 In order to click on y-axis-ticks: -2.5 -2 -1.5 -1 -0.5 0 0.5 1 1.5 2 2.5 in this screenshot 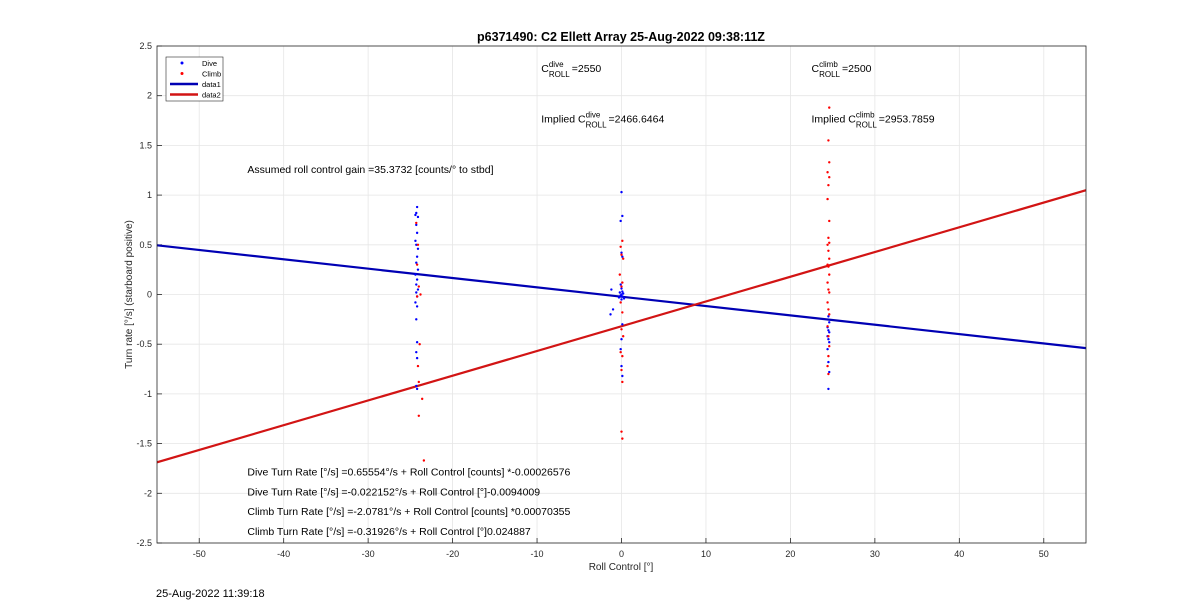, I will do `click(149, 294)`.